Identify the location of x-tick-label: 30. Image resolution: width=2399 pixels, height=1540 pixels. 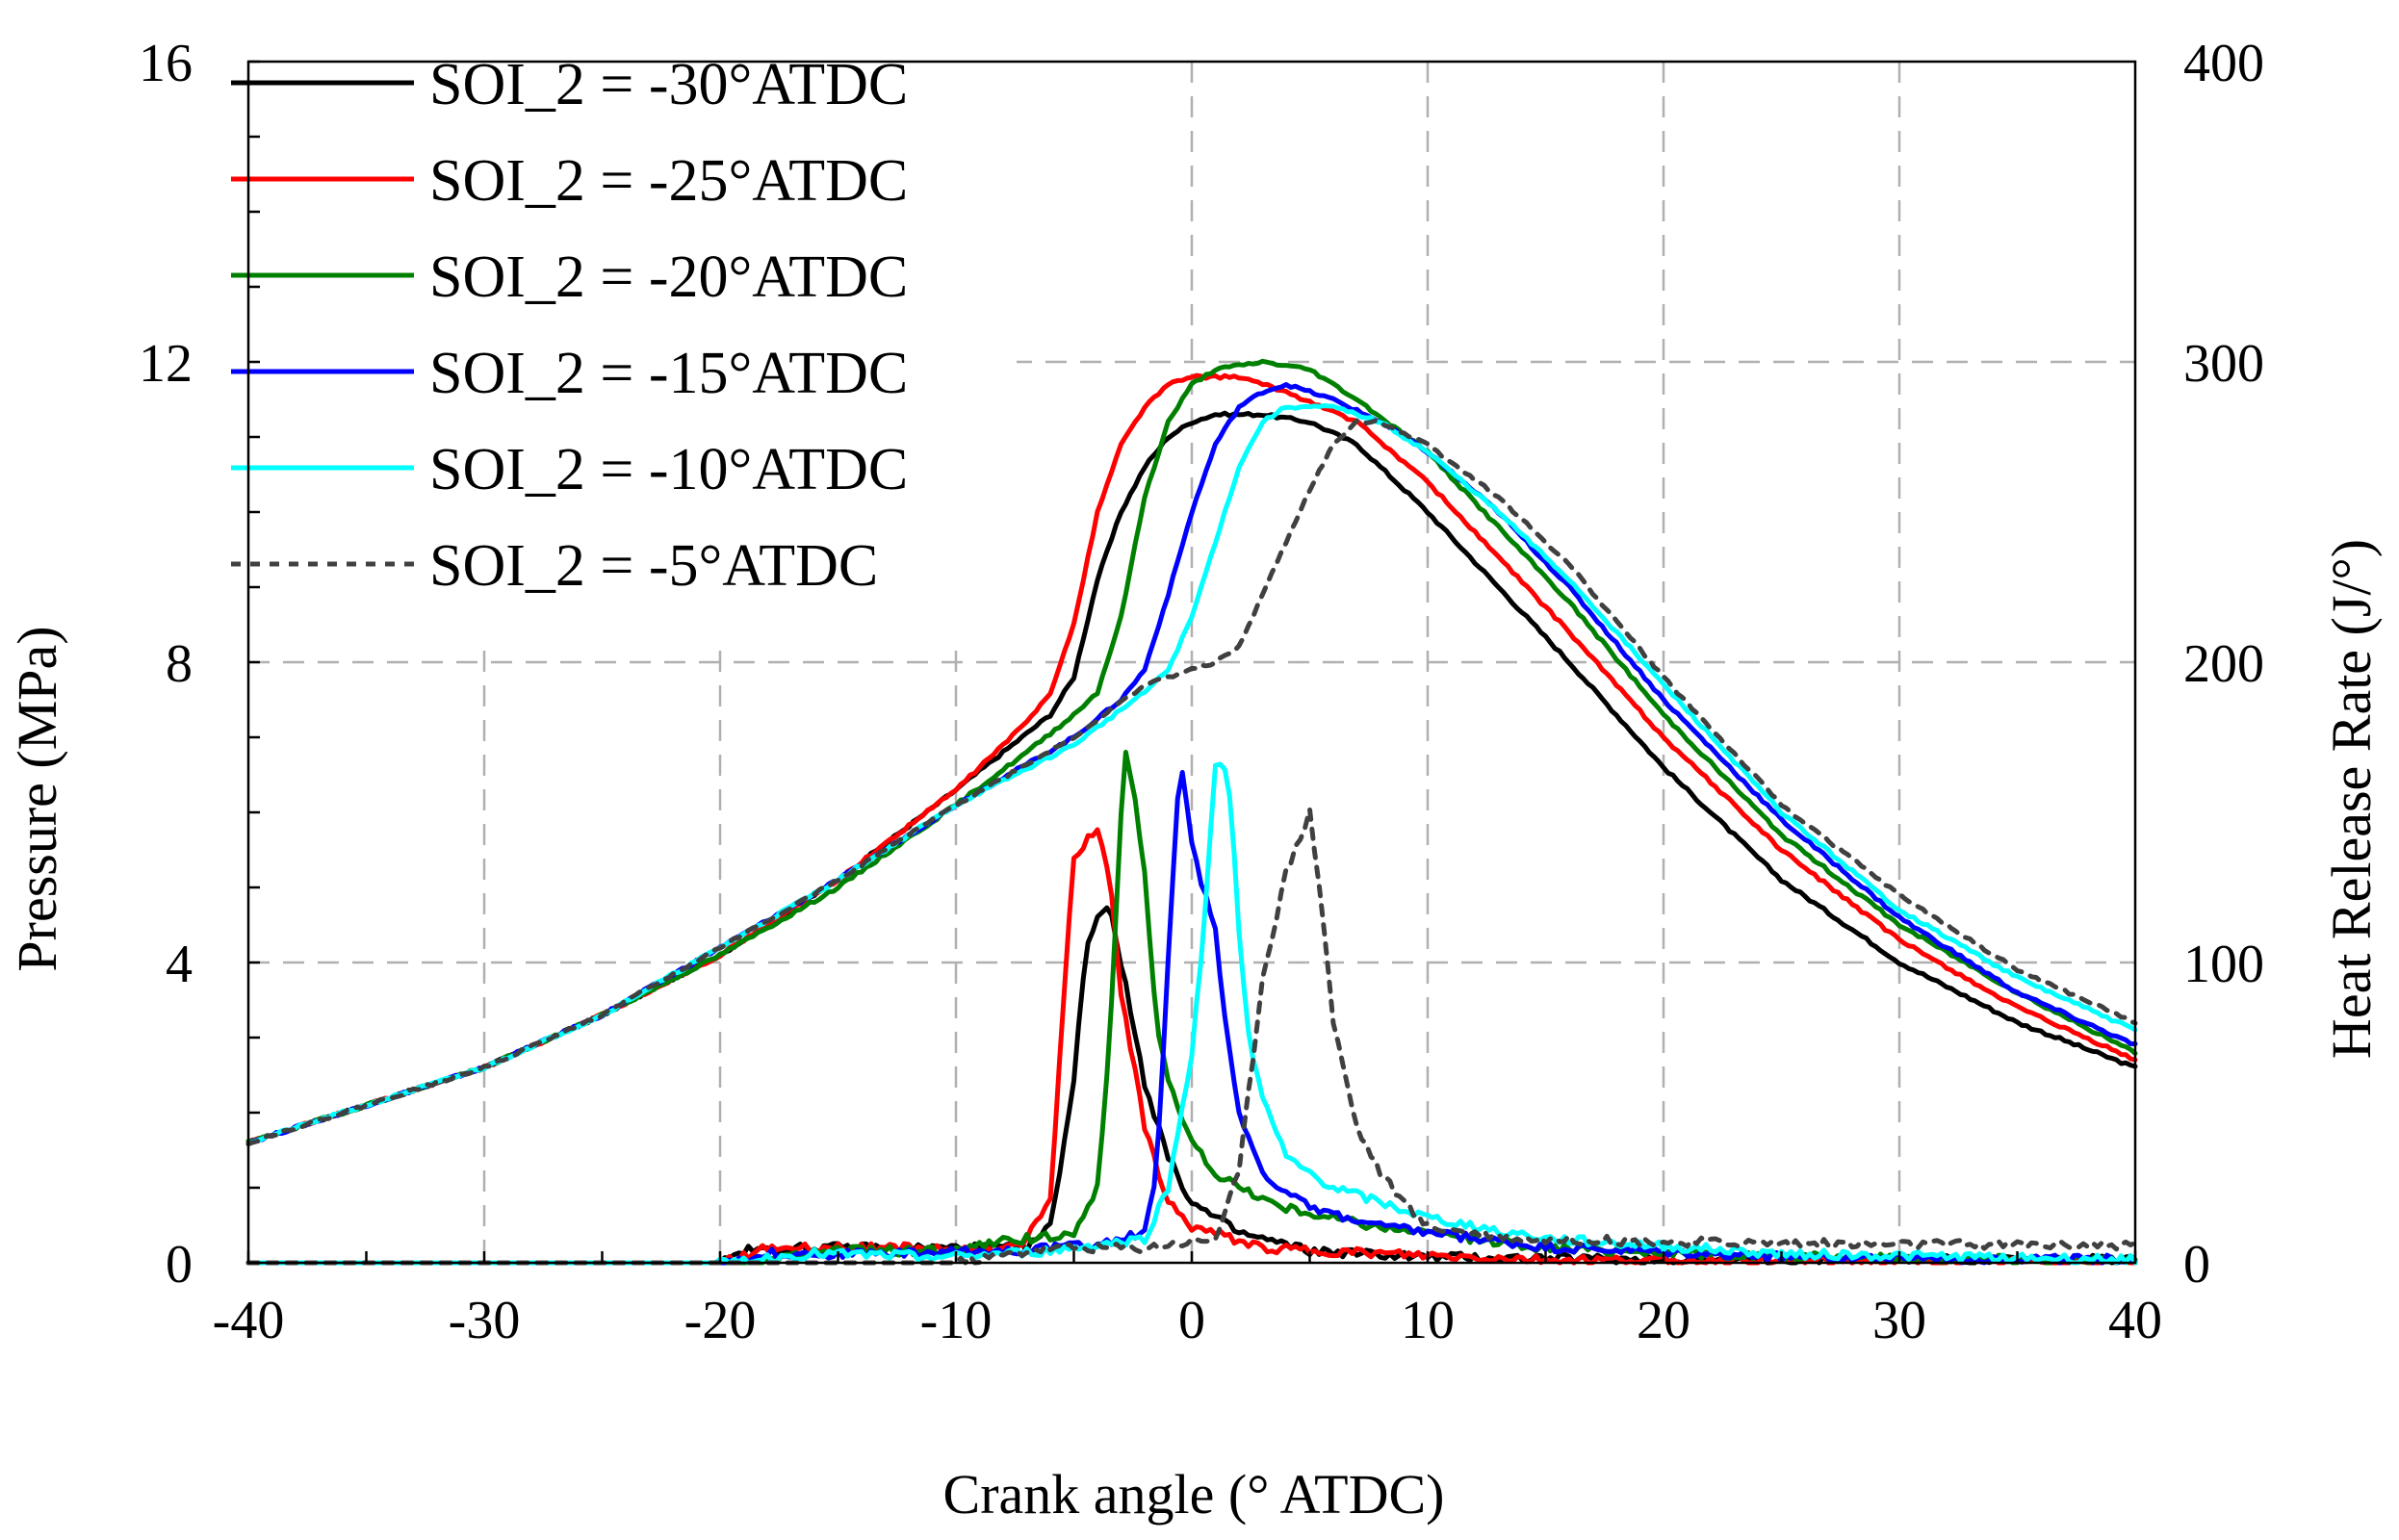
(1899, 1320).